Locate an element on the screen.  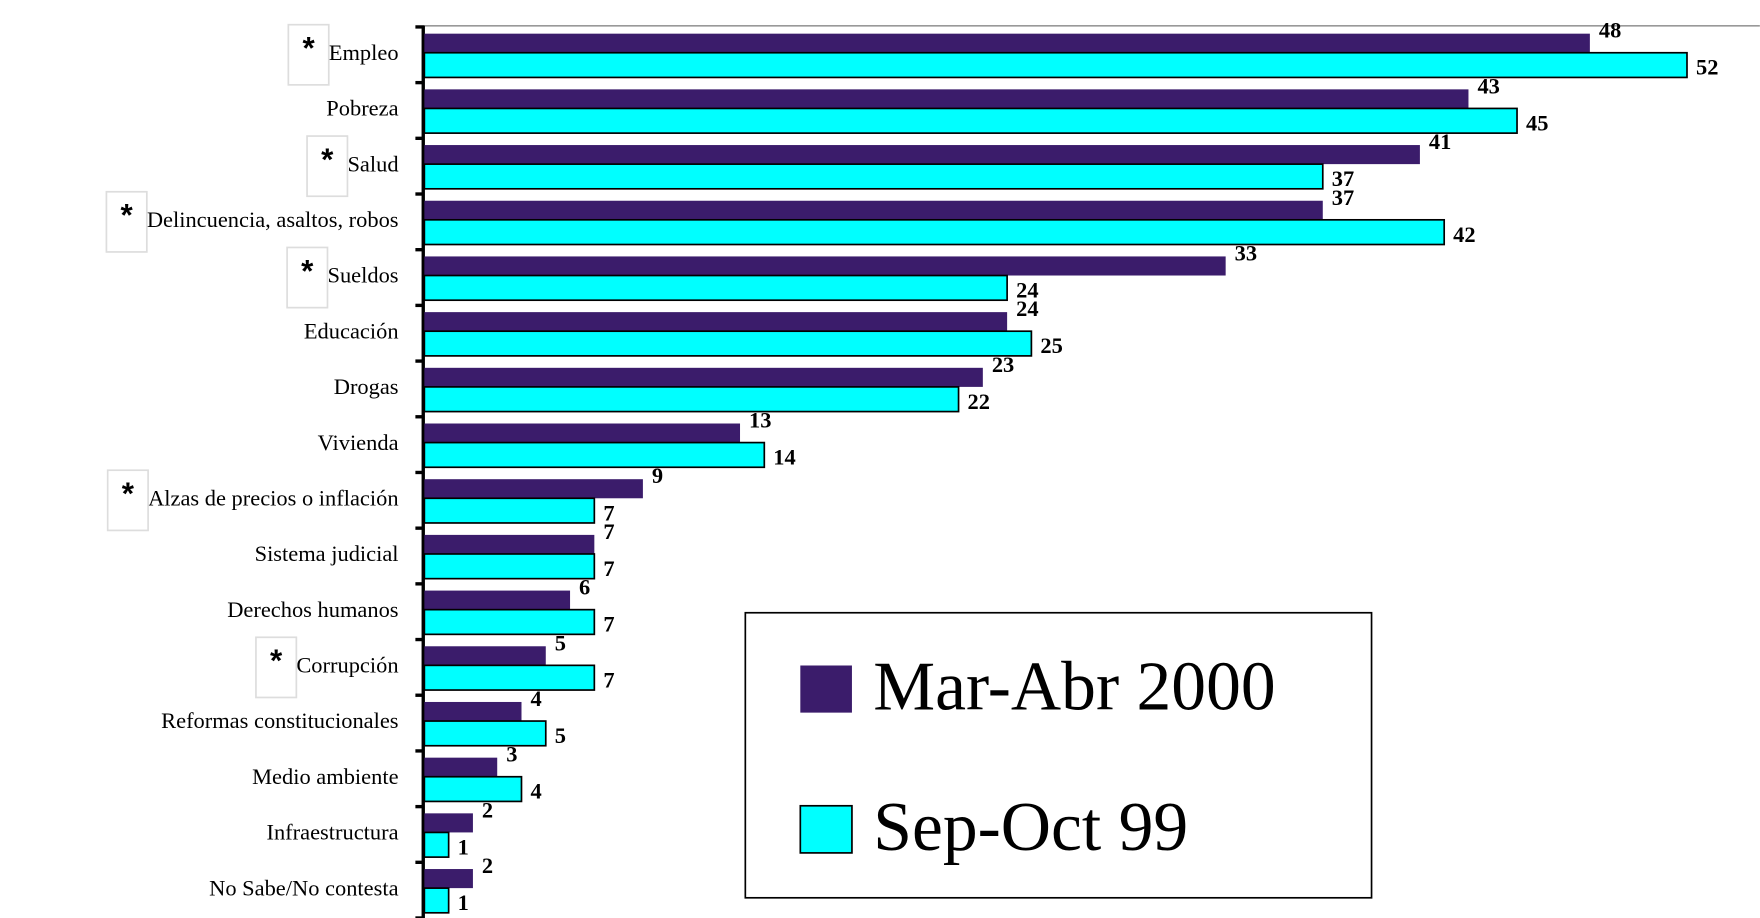
category-label: Sistema judicial is located at coordinates (327, 553).